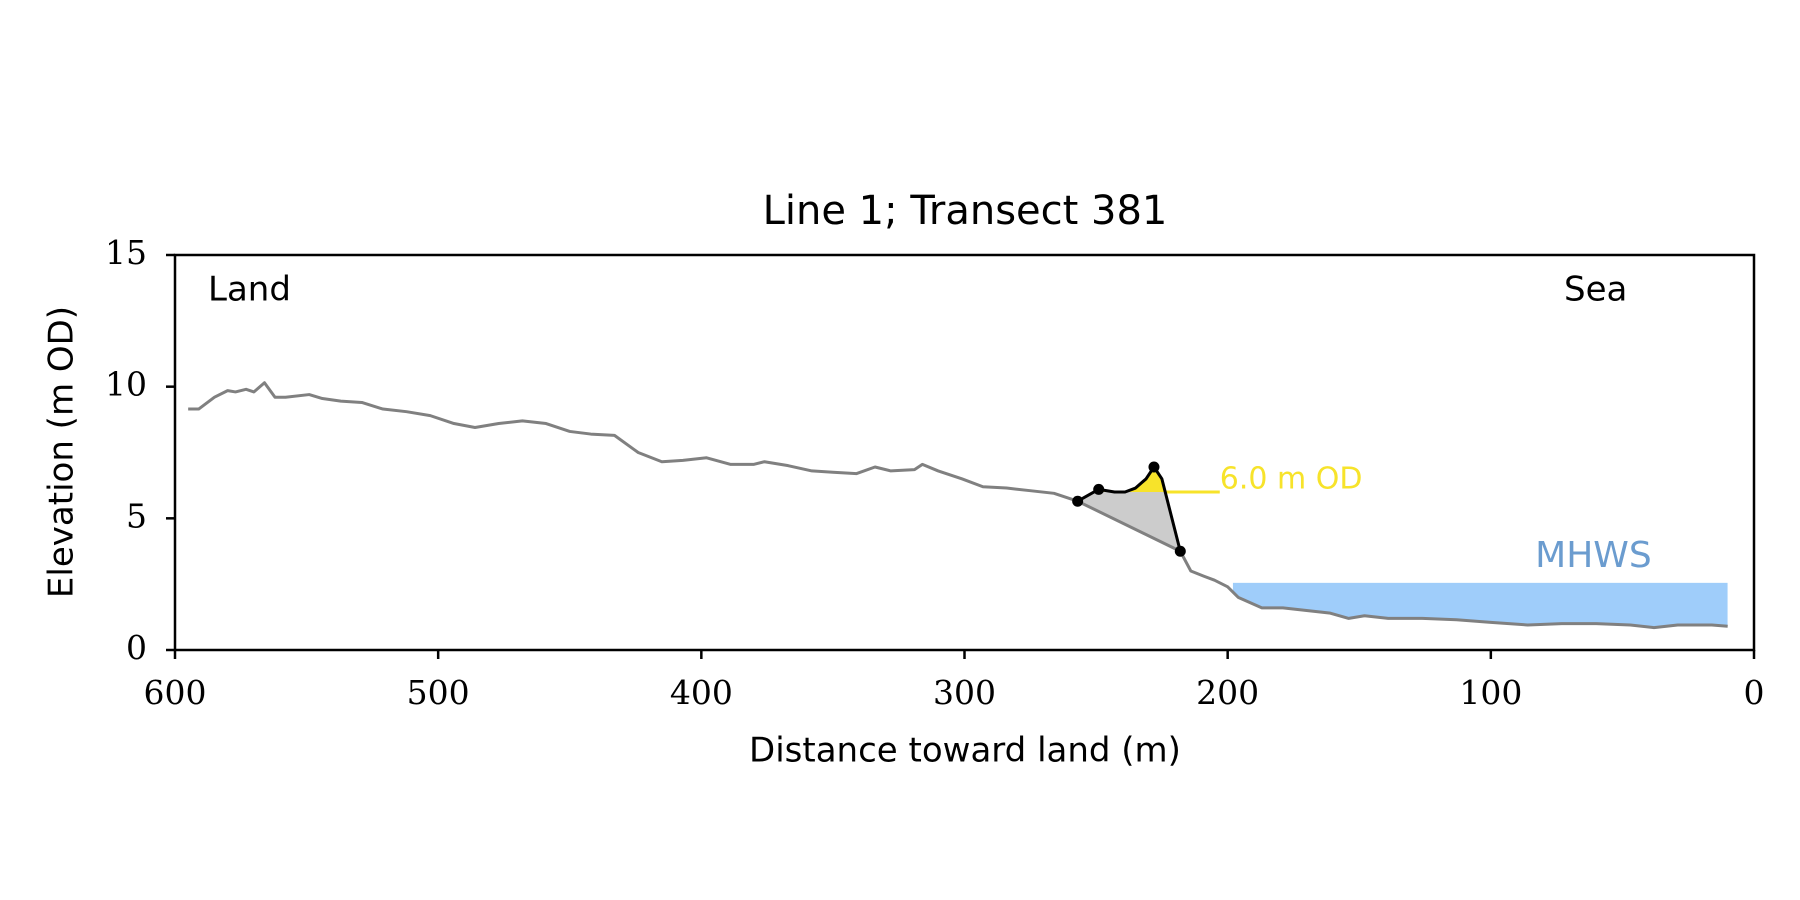  What do you see at coordinates (1490, 692) in the screenshot?
I see `x-tick-label: 100` at bounding box center [1490, 692].